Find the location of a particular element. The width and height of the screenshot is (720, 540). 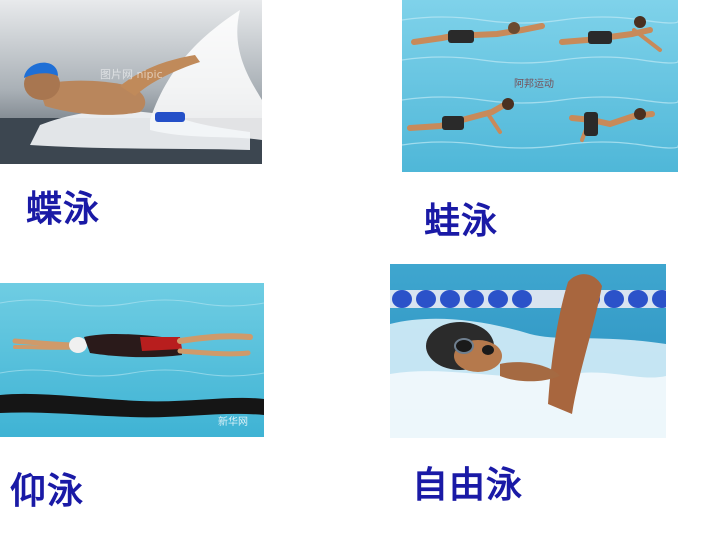

freestyle-caption: 自由泳 is located at coordinates (468, 485).